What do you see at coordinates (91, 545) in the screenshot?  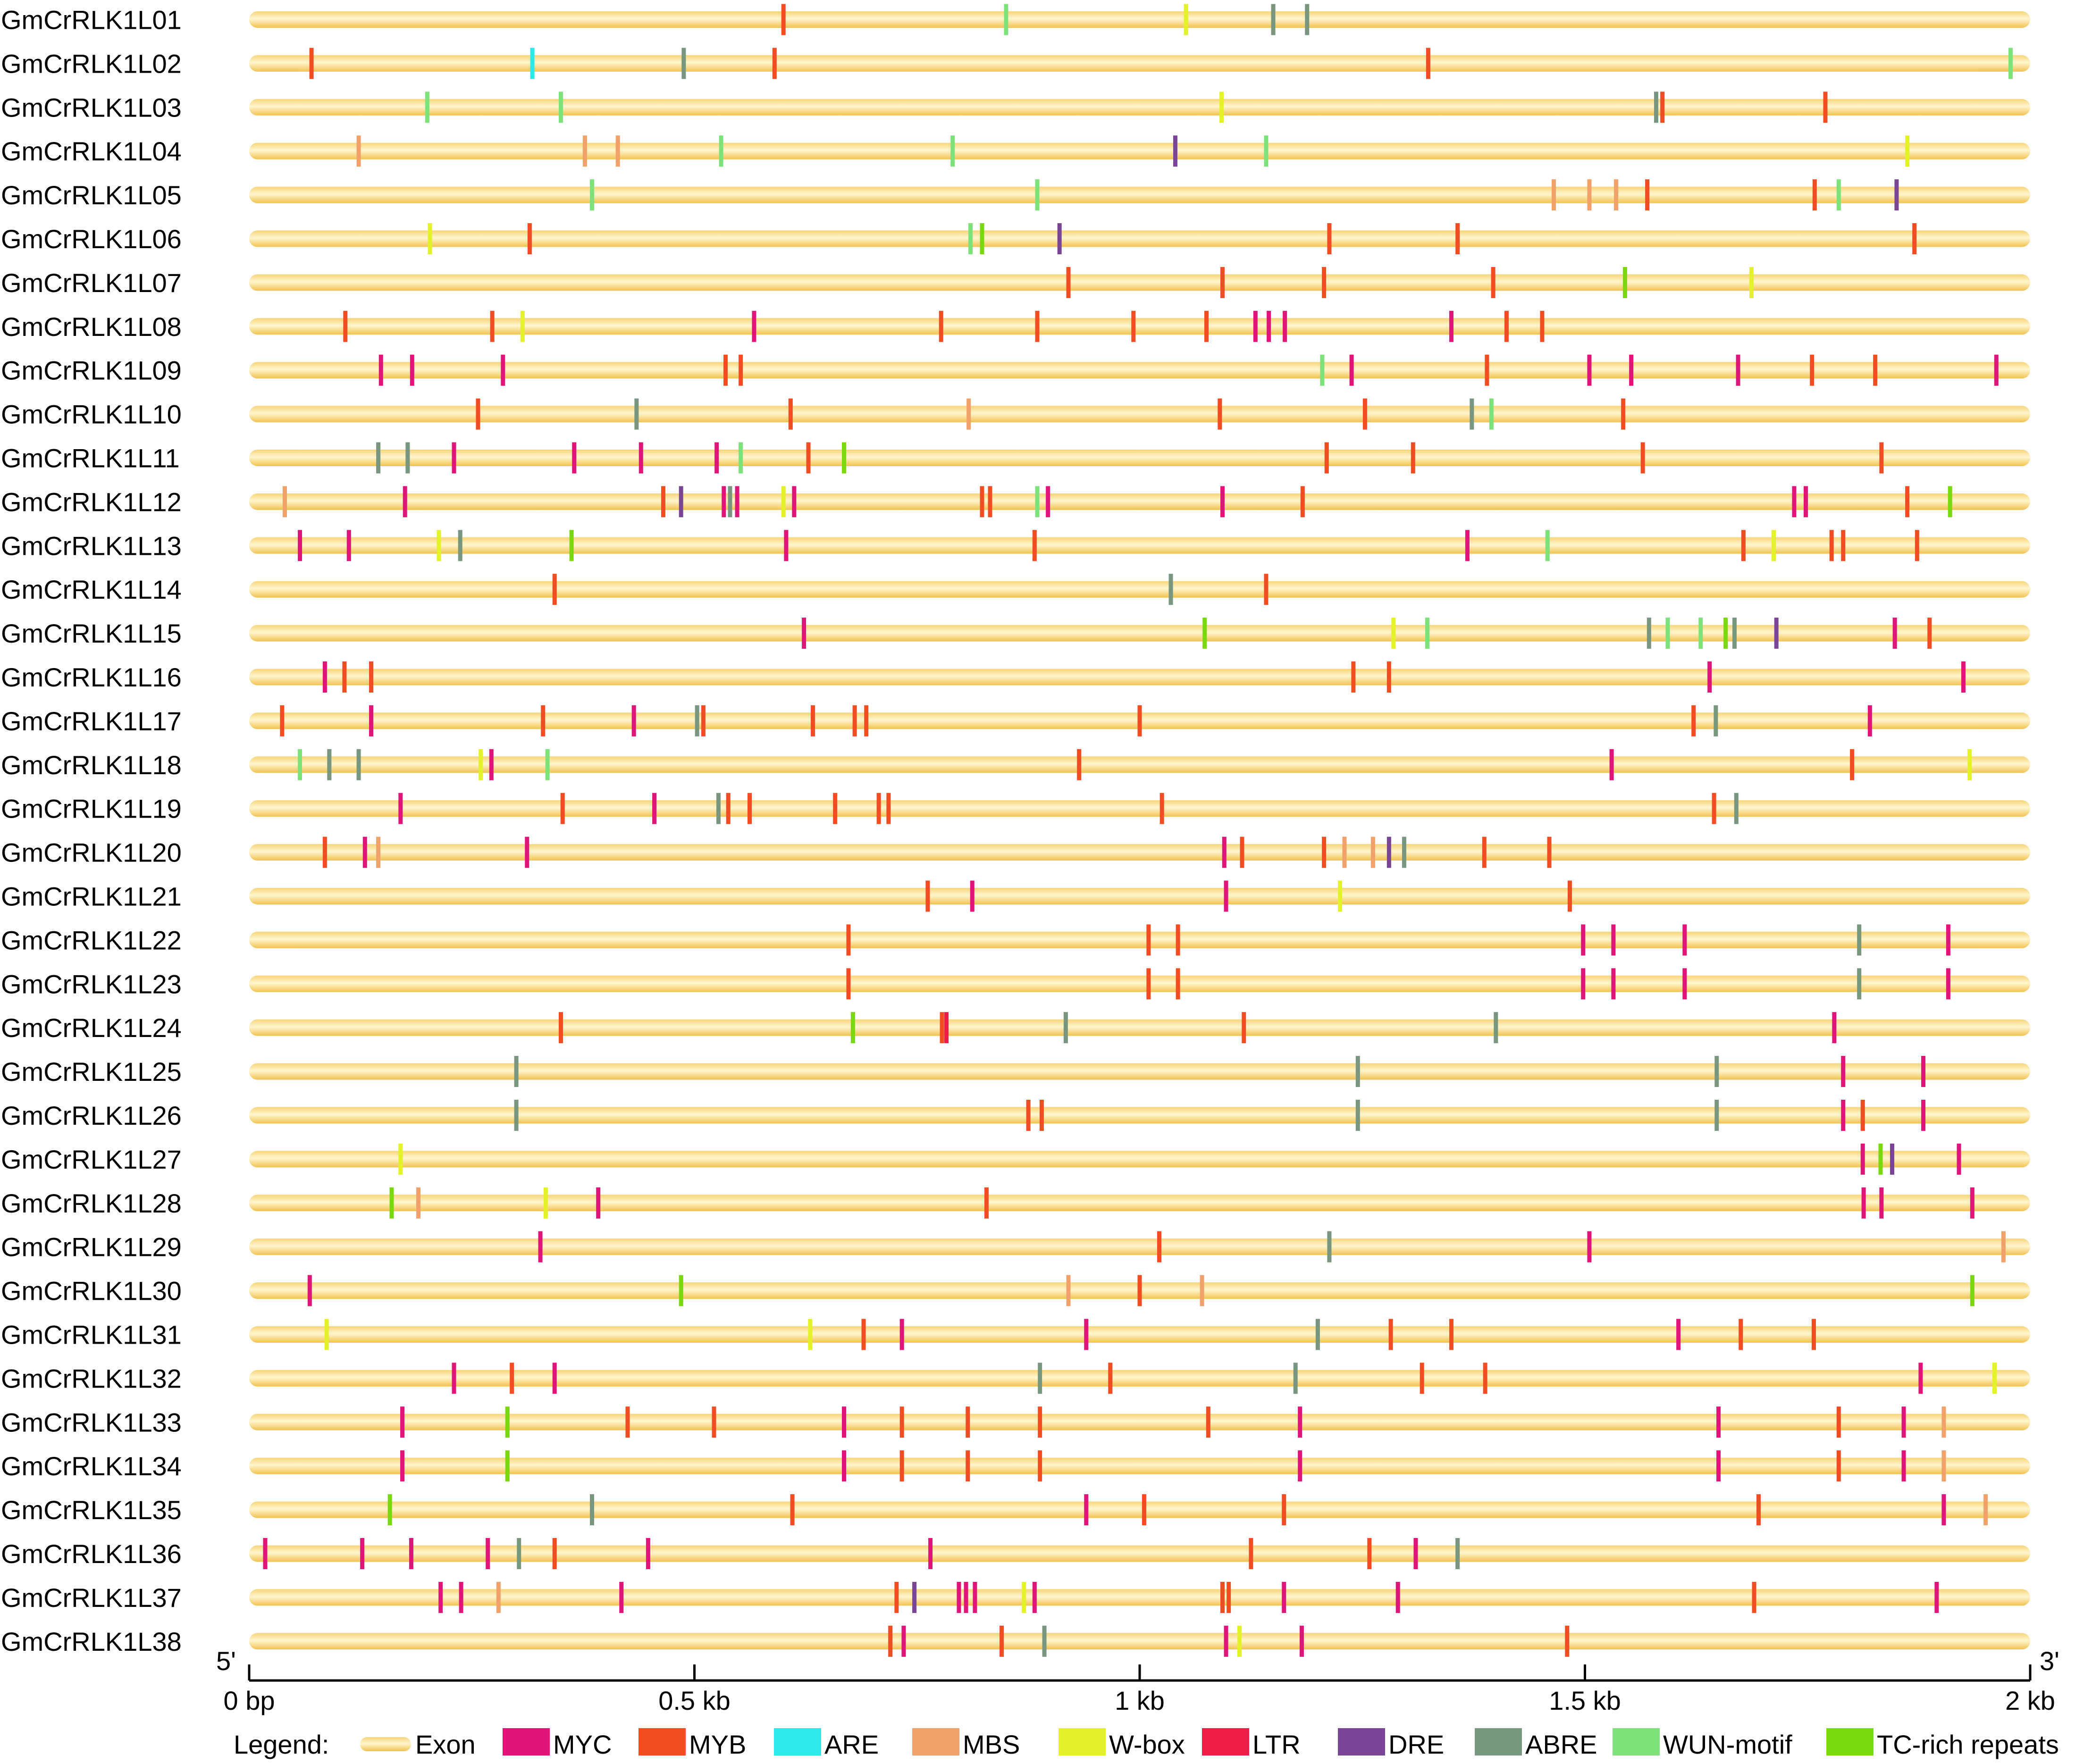 I see `gene-label: GmCrRLK1L13` at bounding box center [91, 545].